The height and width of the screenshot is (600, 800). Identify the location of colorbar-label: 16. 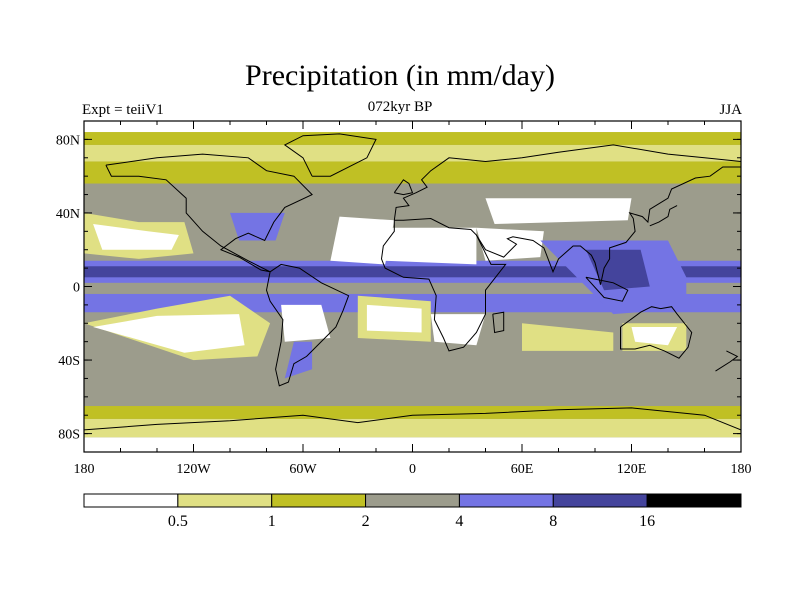
(647, 521).